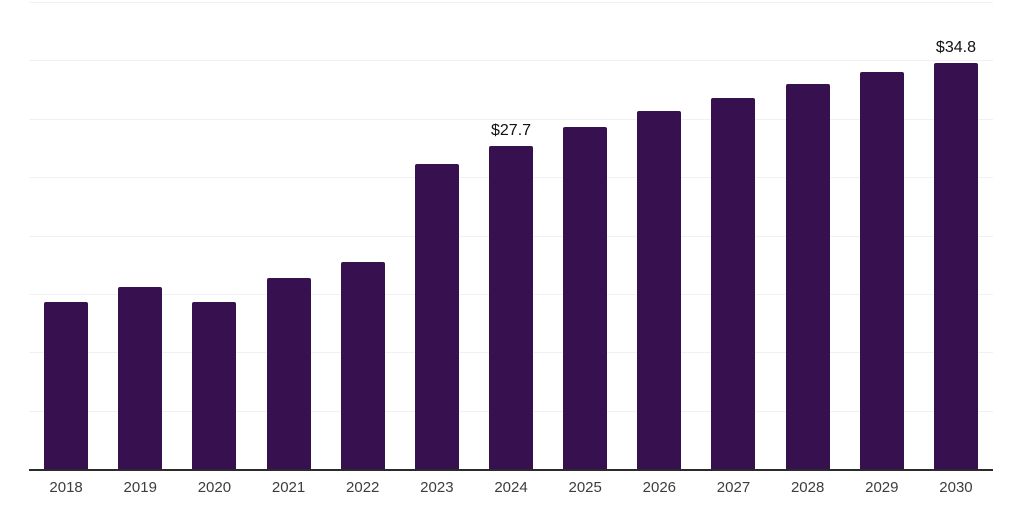 This screenshot has width=1024, height=512. I want to click on bar-2019, so click(140, 377).